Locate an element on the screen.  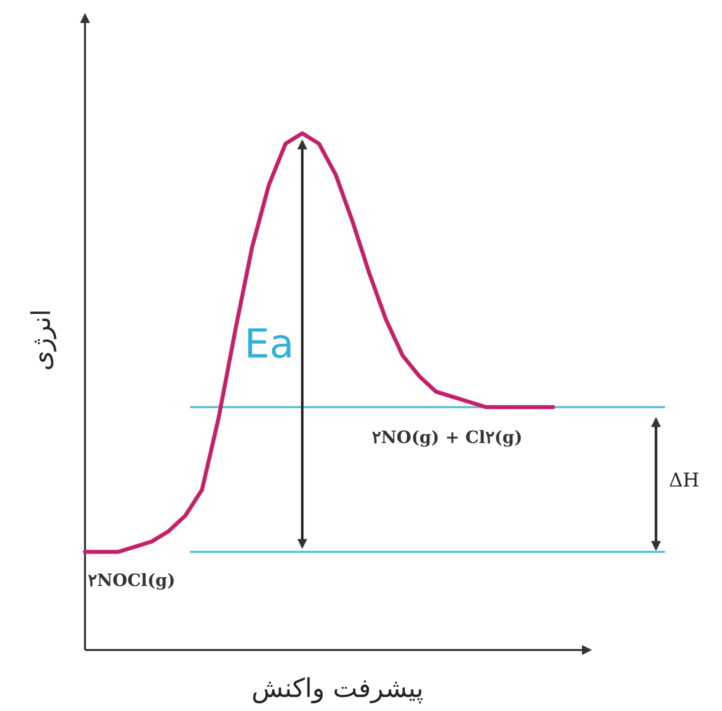
annotation: ۲NO(g) + Cl۲(g) is located at coordinates (447, 438).